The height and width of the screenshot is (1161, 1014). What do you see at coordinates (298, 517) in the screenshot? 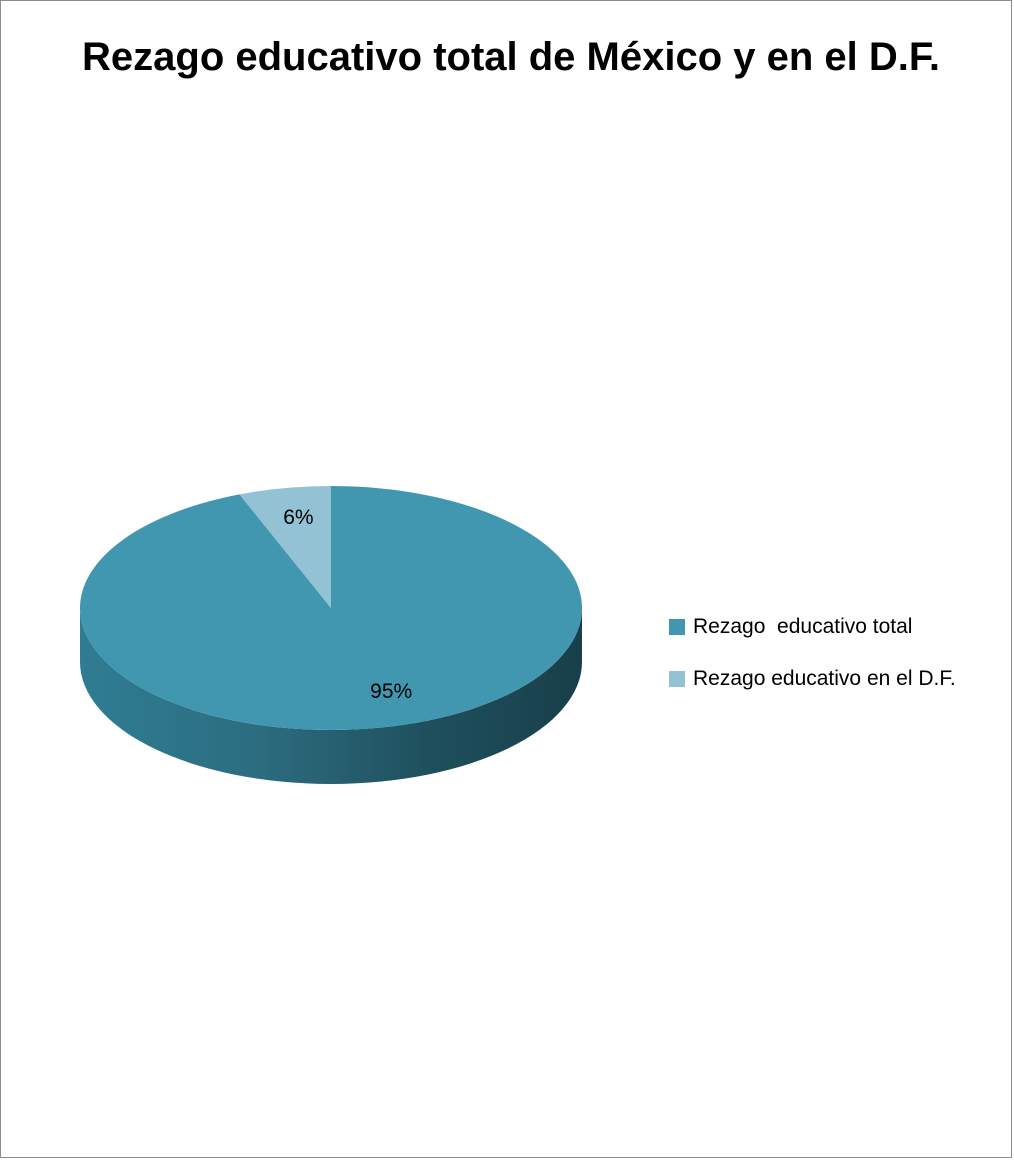
I see `pie-data-label-1: 6%` at bounding box center [298, 517].